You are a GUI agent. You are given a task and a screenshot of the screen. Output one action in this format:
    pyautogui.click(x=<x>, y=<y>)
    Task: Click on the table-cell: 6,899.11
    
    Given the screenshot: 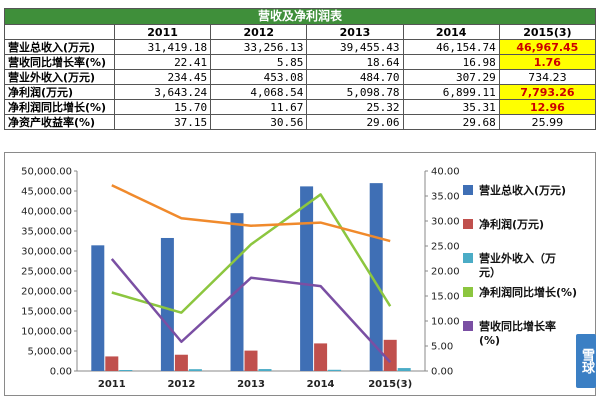 What is the action you would take?
    pyautogui.click(x=451, y=92)
    